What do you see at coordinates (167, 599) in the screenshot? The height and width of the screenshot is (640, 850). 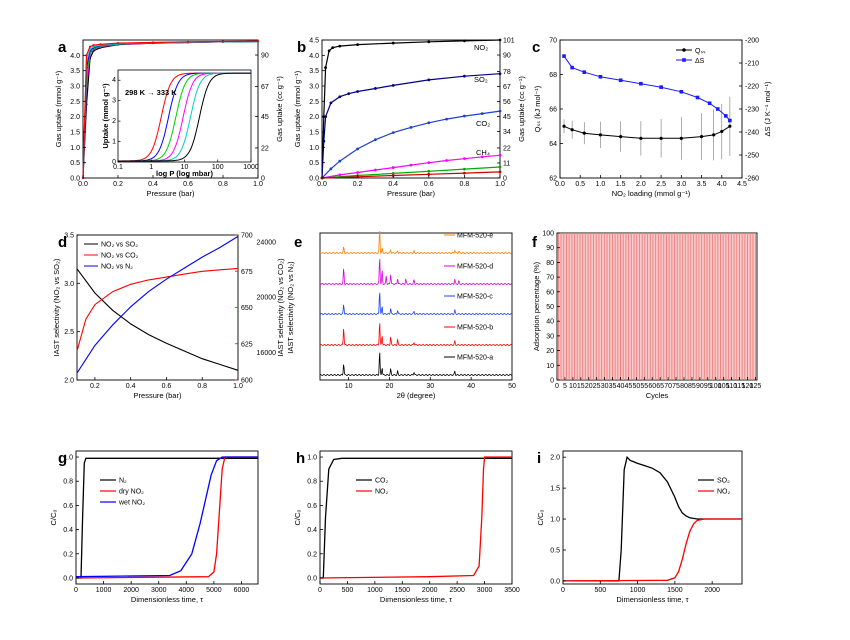 I see `panel-g-xlabel: Dimensionless time, τ` at bounding box center [167, 599].